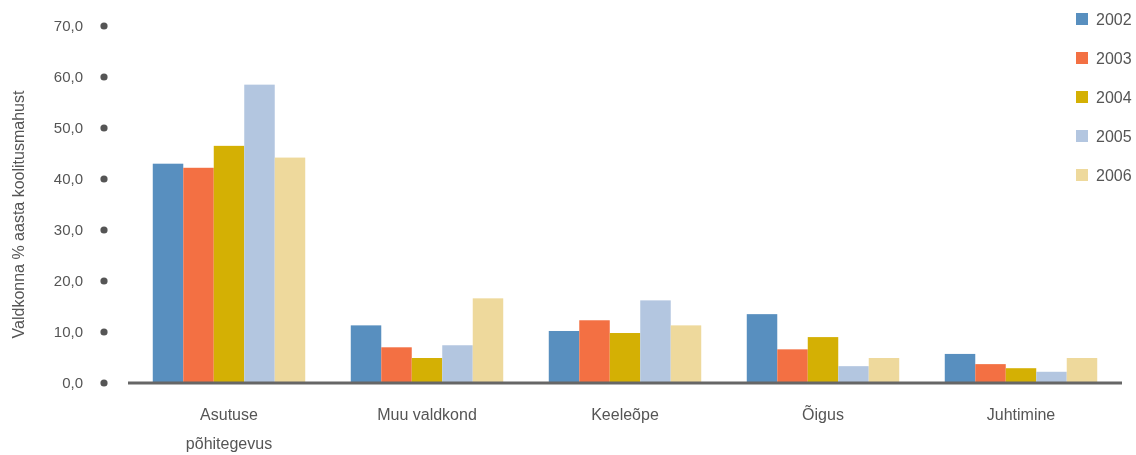  What do you see at coordinates (68, 179) in the screenshot?
I see `y-tick-label: 40,0` at bounding box center [68, 179].